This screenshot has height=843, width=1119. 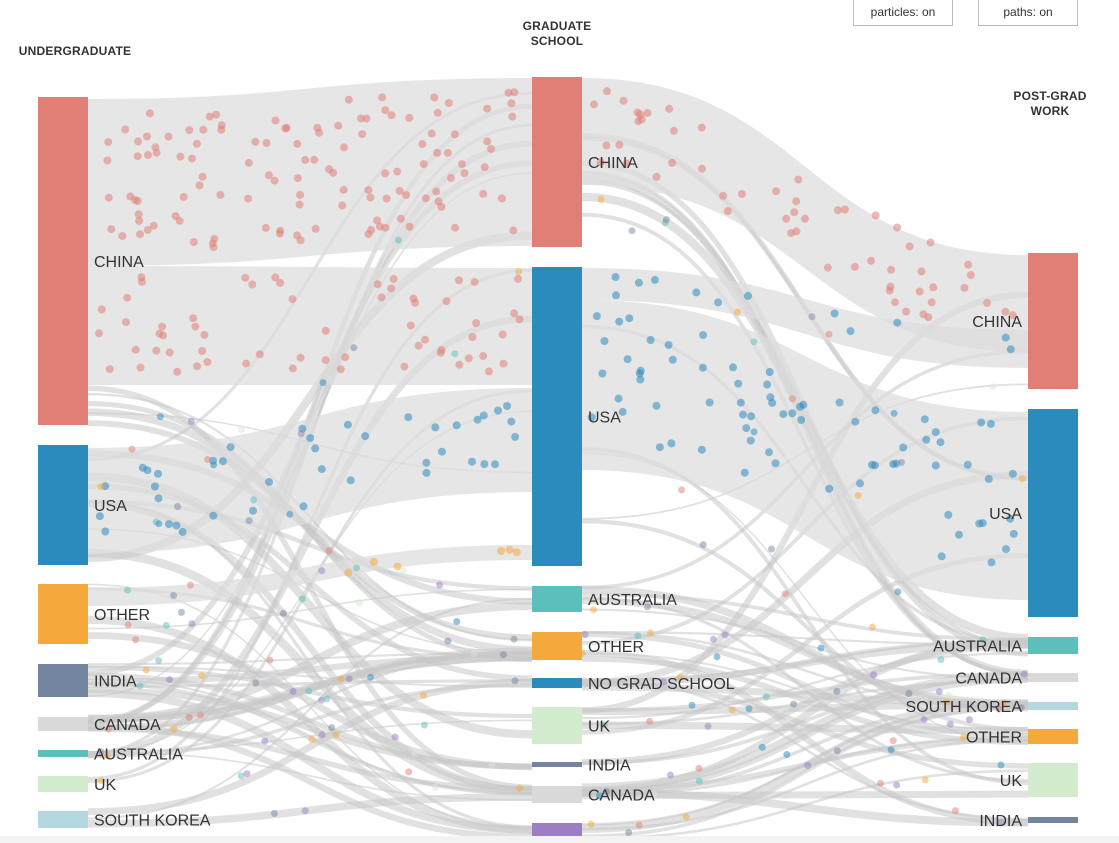 What do you see at coordinates (1053, 677) in the screenshot?
I see `node-postgrad-canada` at bounding box center [1053, 677].